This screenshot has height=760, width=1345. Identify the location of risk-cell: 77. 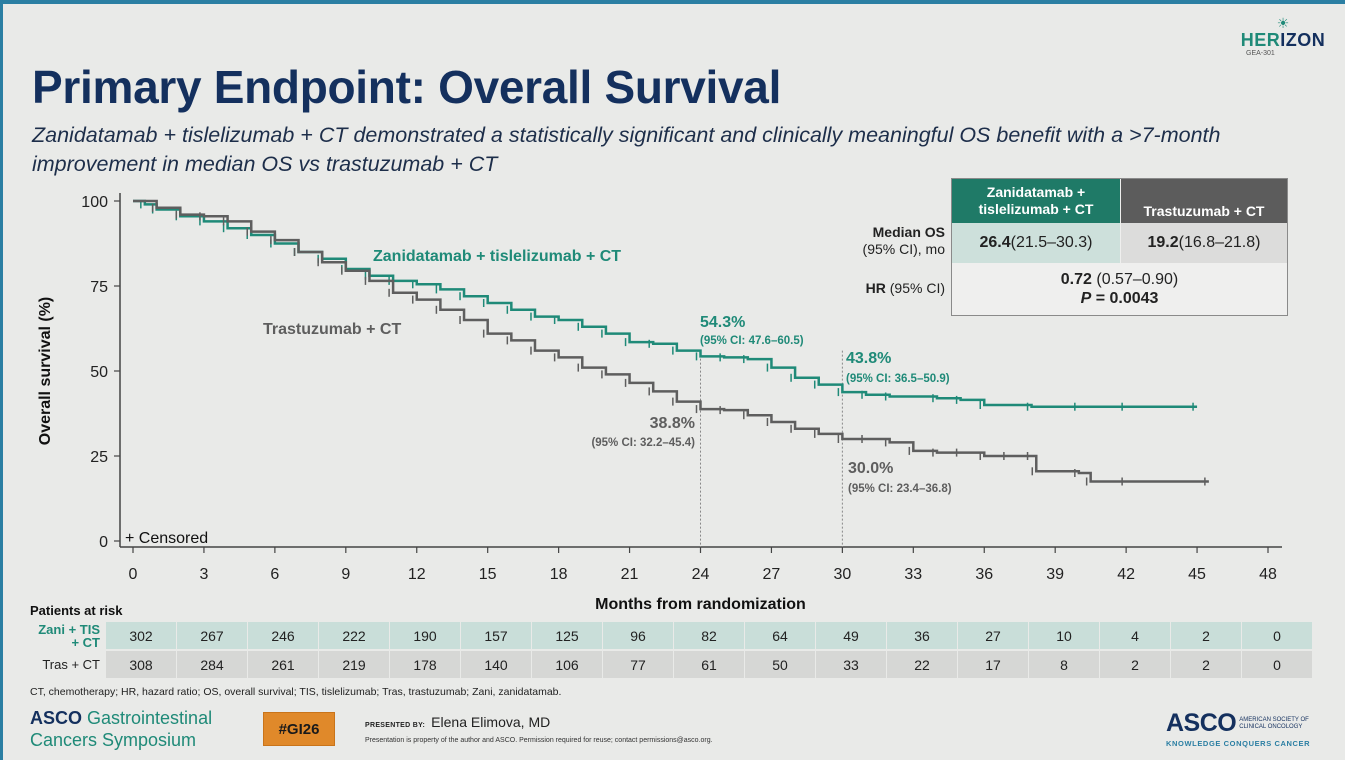
(638, 664).